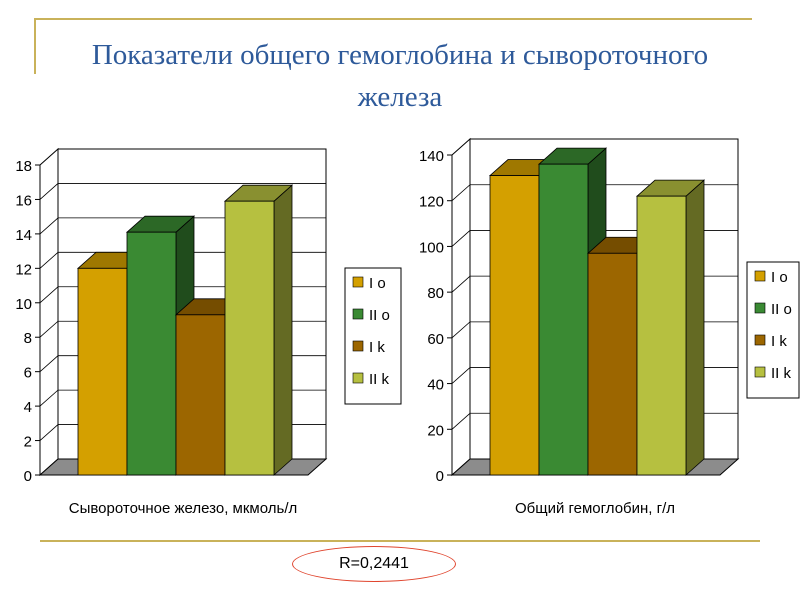 This screenshot has width=800, height=600. Describe the element at coordinates (400, 541) in the screenshot. I see `bottom-decor-line` at that location.